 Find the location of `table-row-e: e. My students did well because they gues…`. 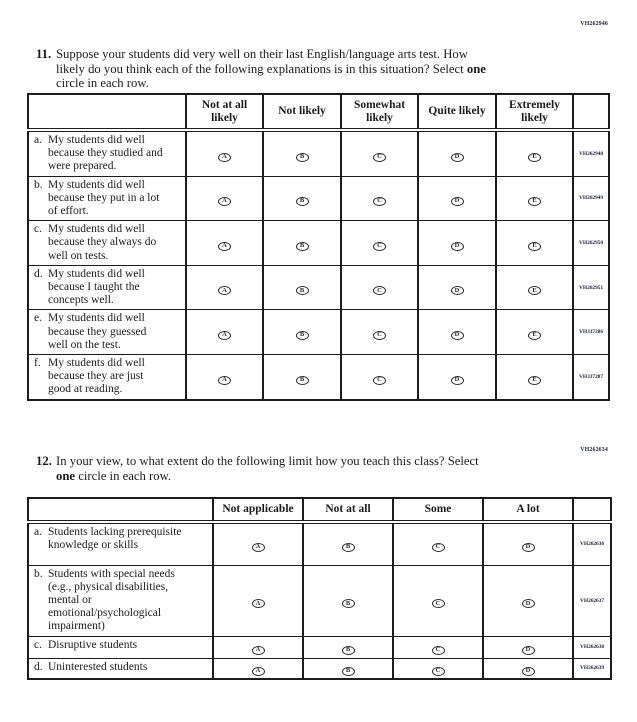

table-row-e: e. My students did well because they gues… is located at coordinates (318, 332).